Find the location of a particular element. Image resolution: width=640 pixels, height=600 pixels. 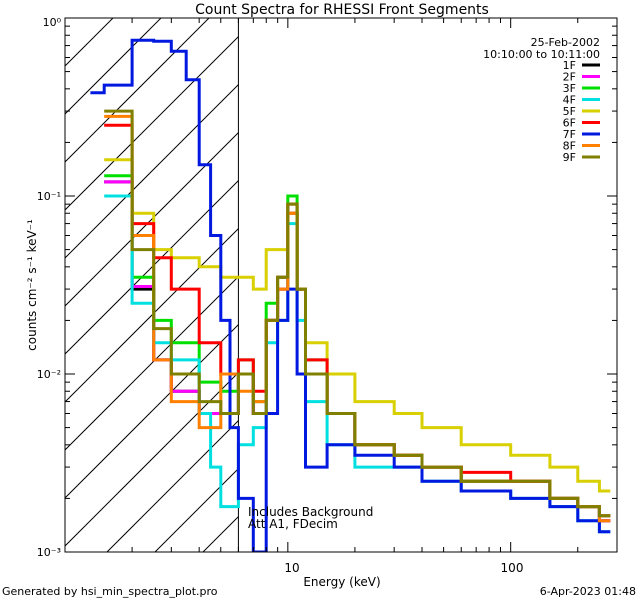

background-annotation: Includes Background is located at coordinates (310, 512).